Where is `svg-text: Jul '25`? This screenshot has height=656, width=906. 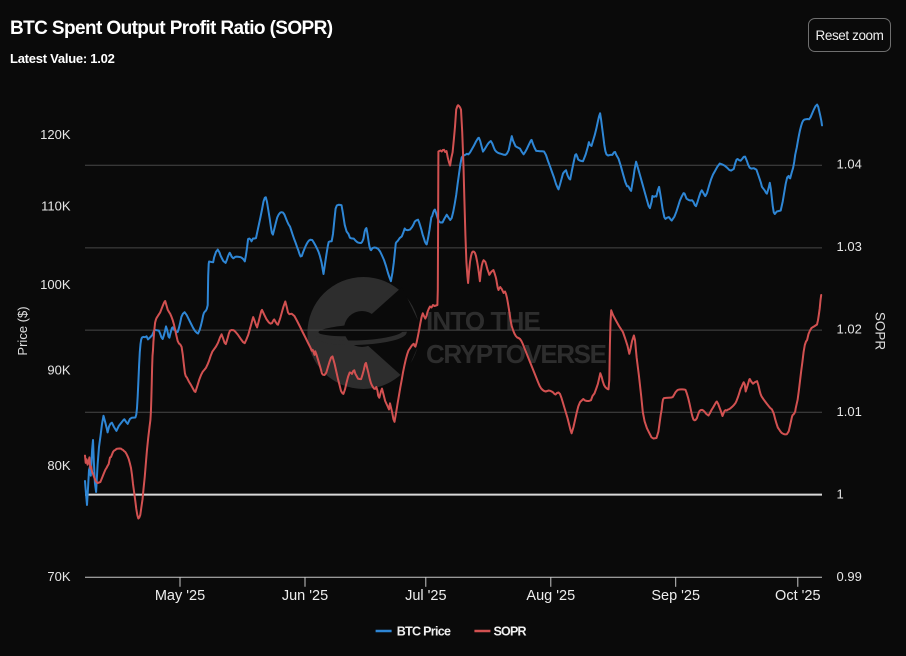
svg-text: Jul '25 is located at coordinates (425, 596).